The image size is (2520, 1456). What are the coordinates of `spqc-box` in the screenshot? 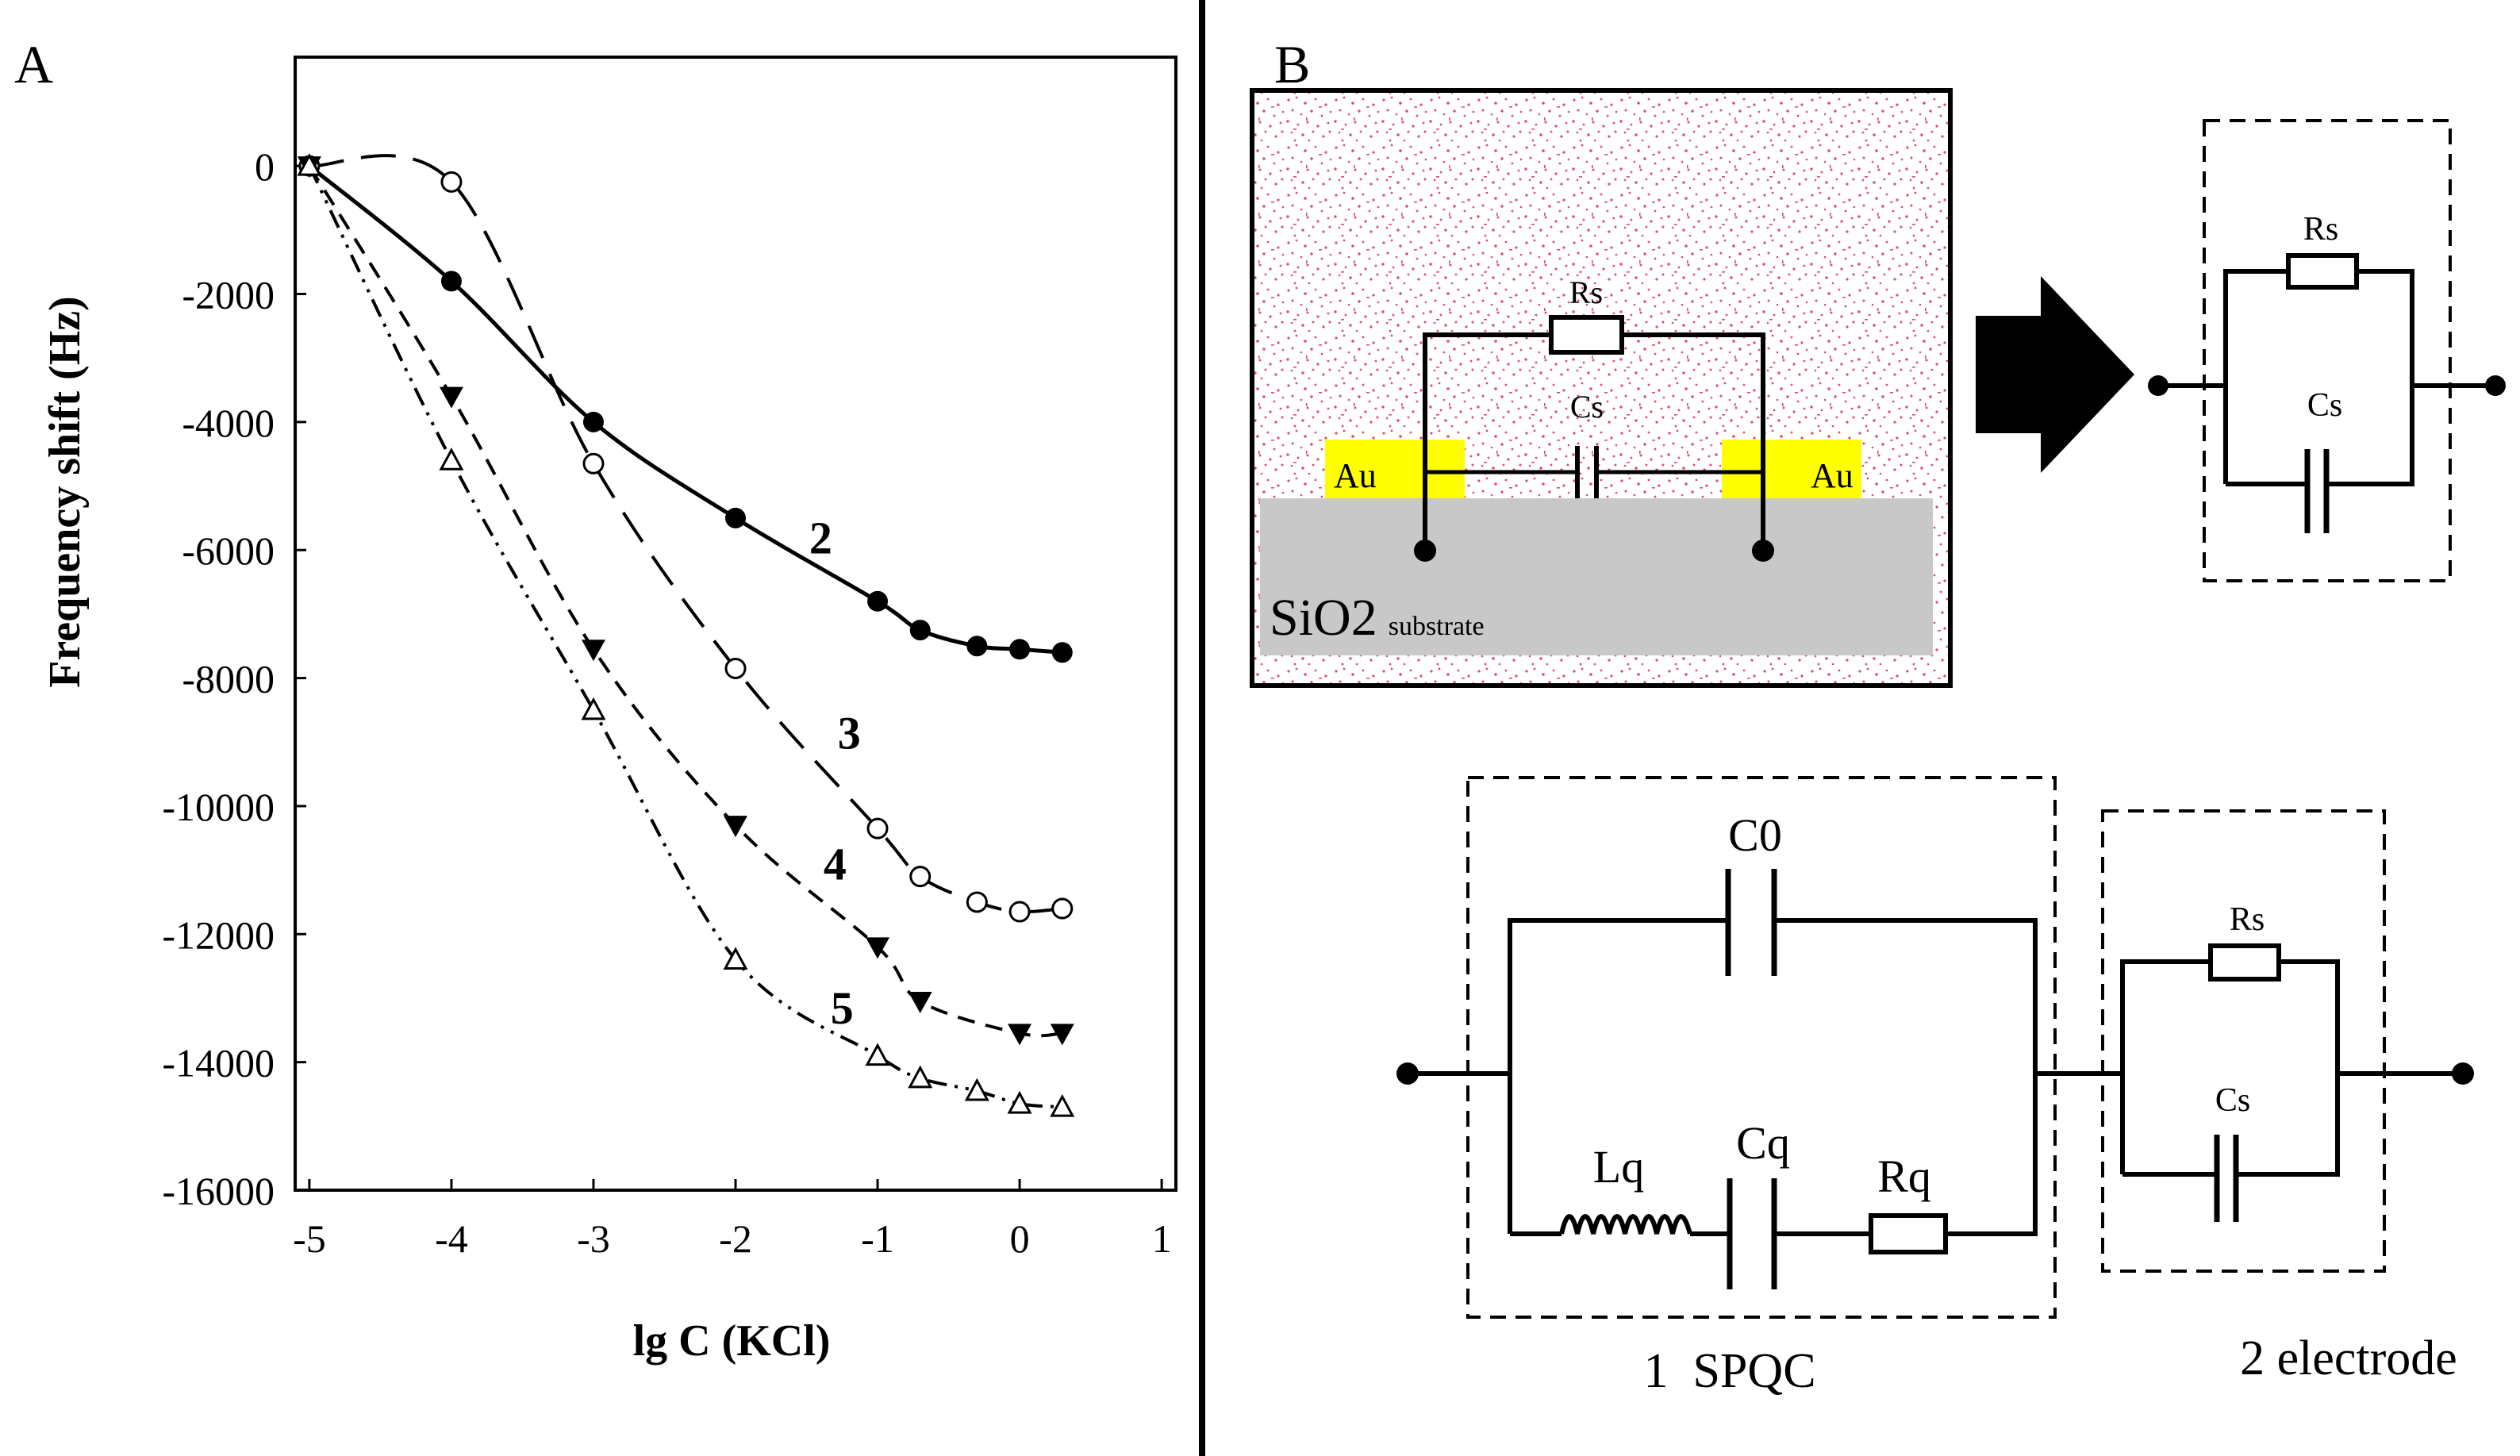 It's located at (1761, 1047).